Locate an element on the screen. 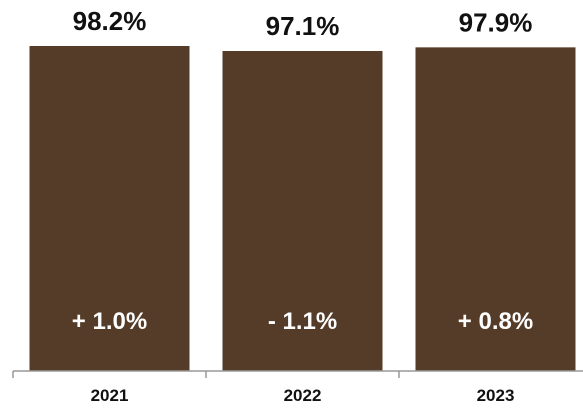 The image size is (583, 408). change-label-2022: - 1.1% is located at coordinates (302, 321).